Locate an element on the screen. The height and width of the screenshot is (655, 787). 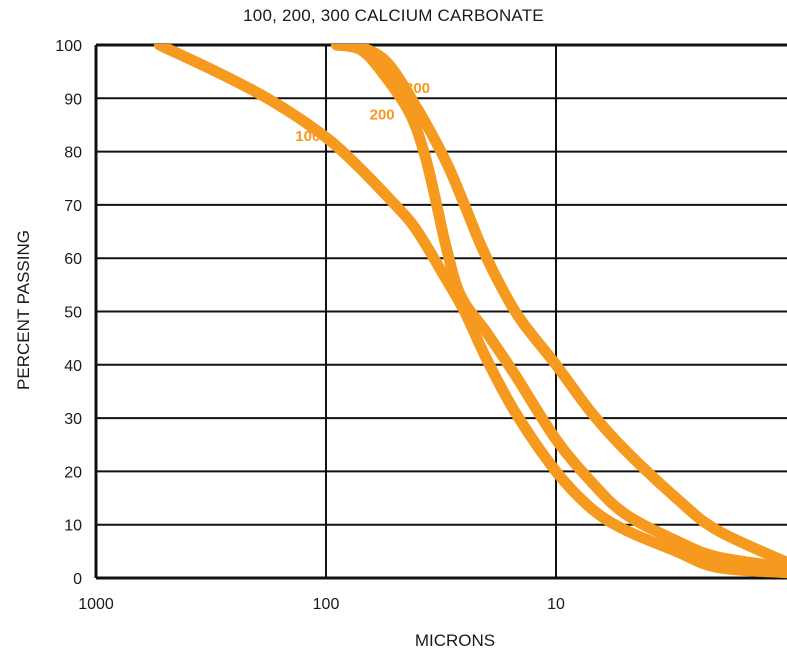
series-label-200: 200 is located at coordinates (382, 115).